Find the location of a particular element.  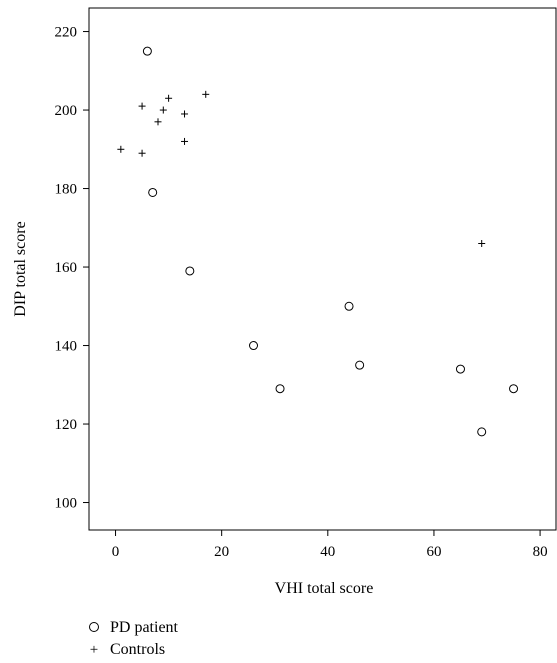

legend-item-controls: + Controls is located at coordinates (132, 650).